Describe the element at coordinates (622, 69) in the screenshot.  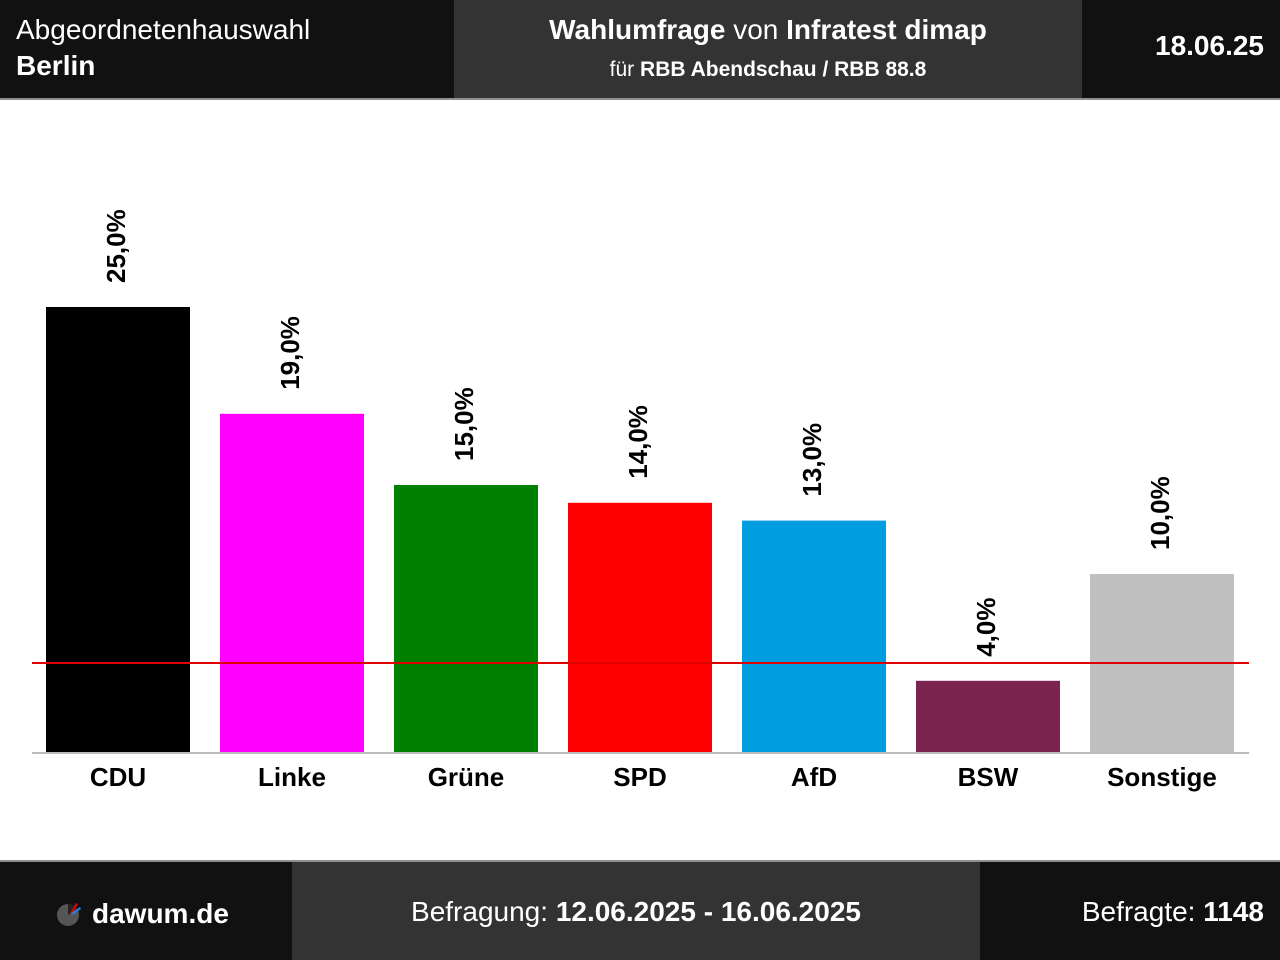
I see `fuer-word: für` at that location.